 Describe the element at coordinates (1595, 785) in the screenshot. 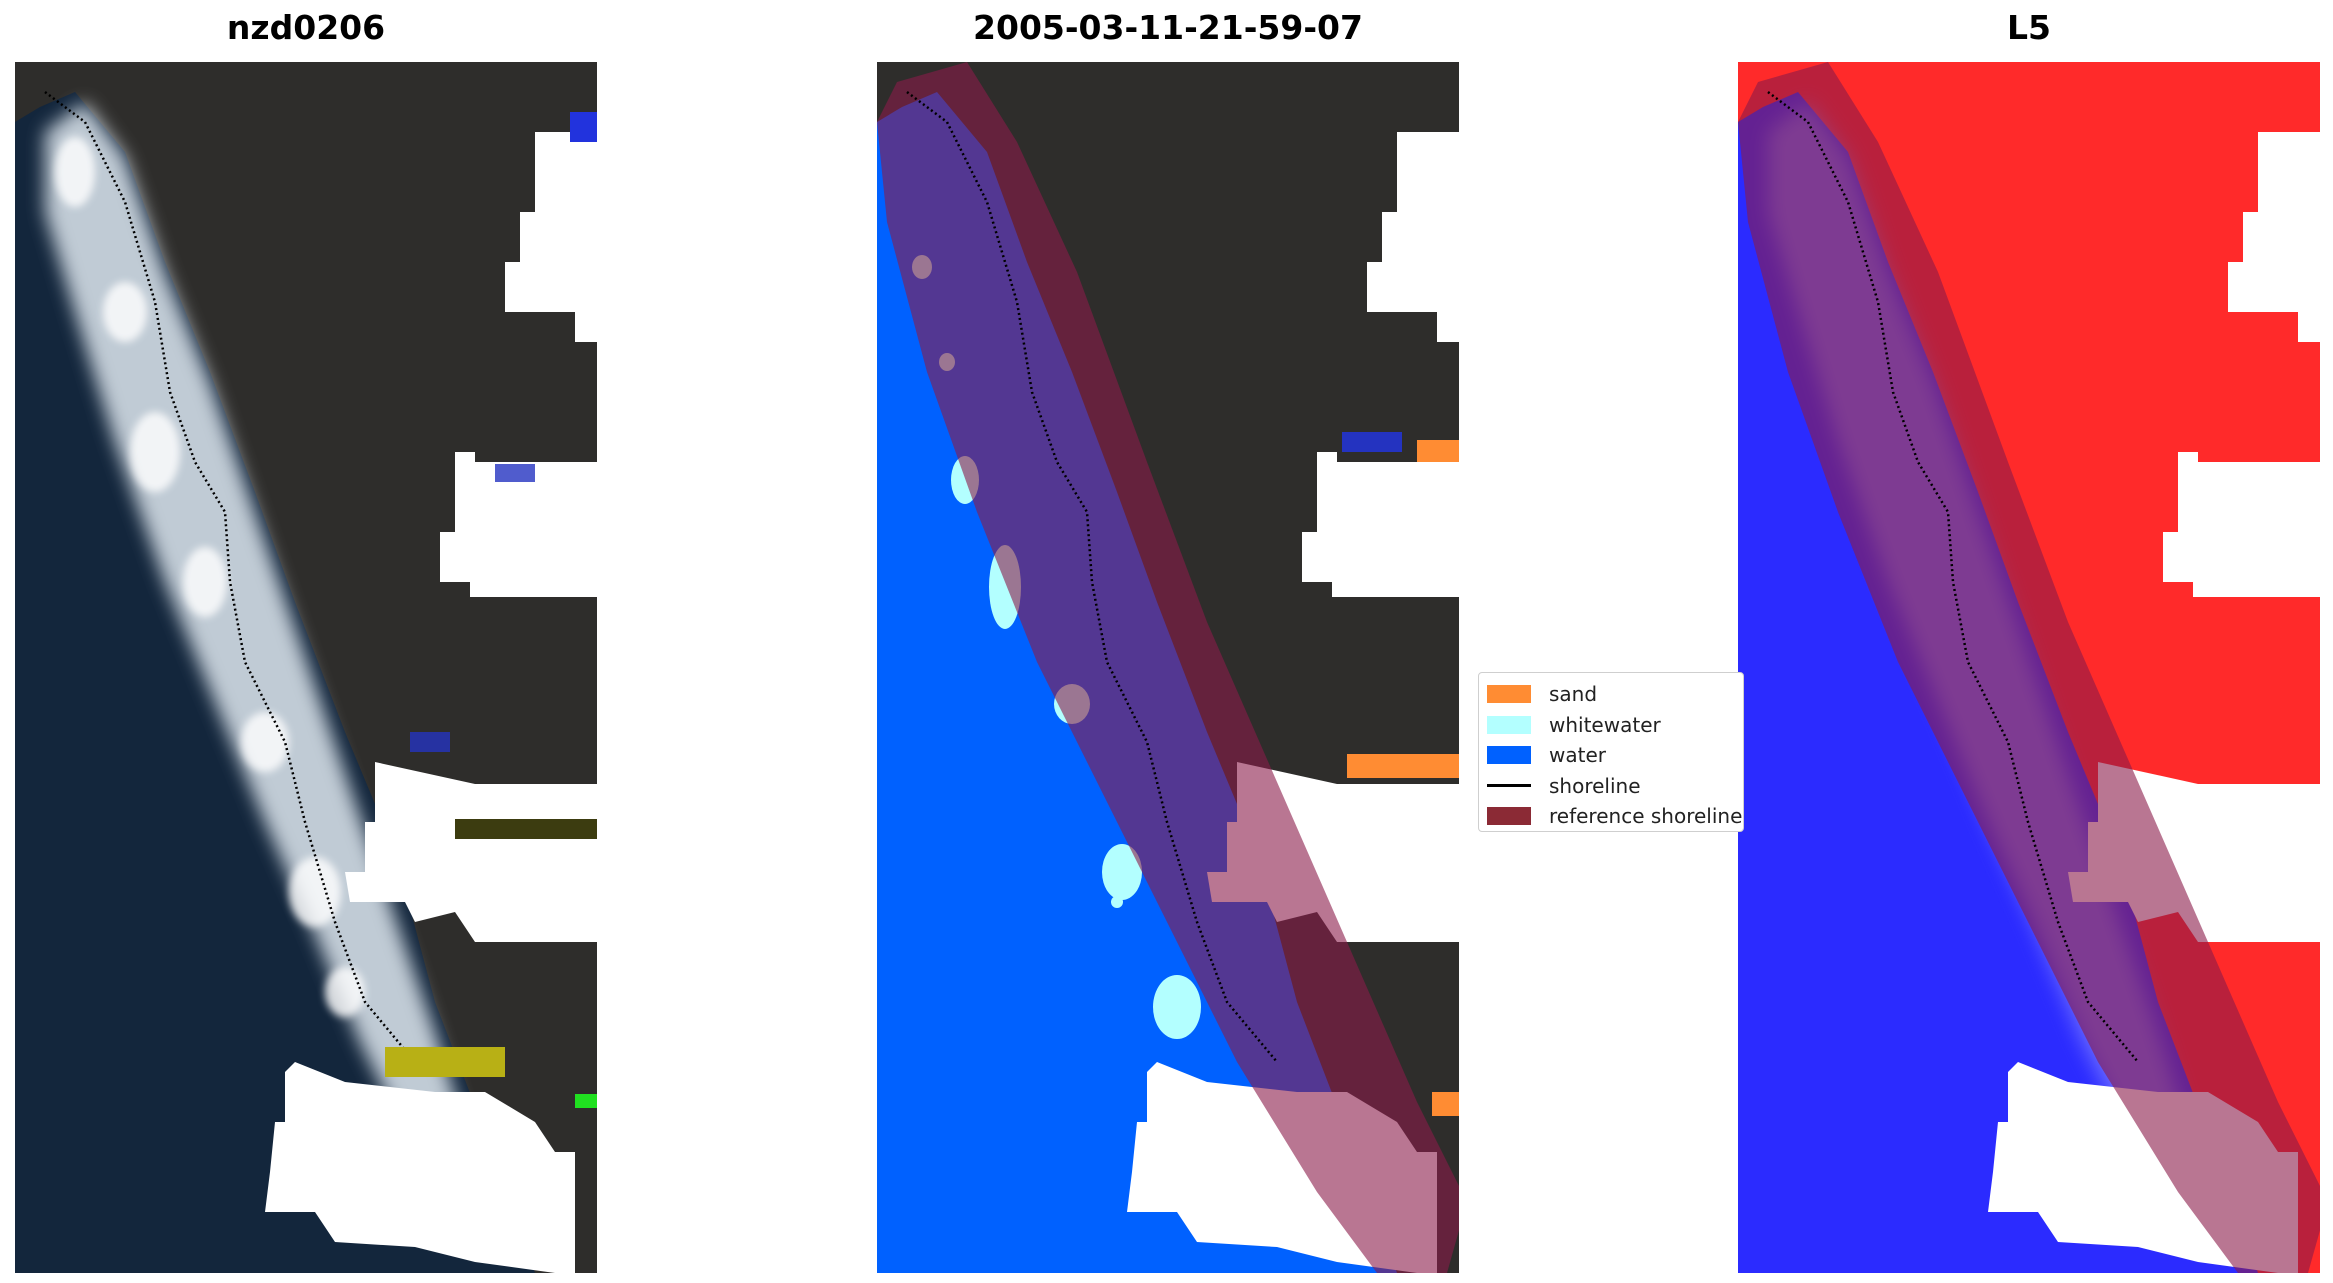

I see `legend-label: shoreline` at that location.